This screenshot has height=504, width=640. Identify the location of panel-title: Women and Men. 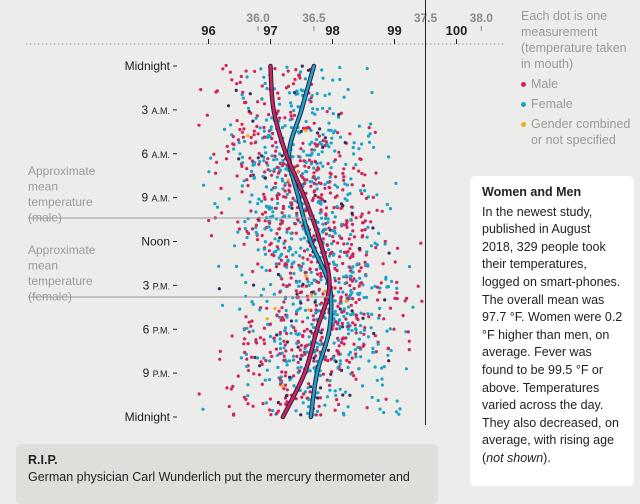
(532, 192).